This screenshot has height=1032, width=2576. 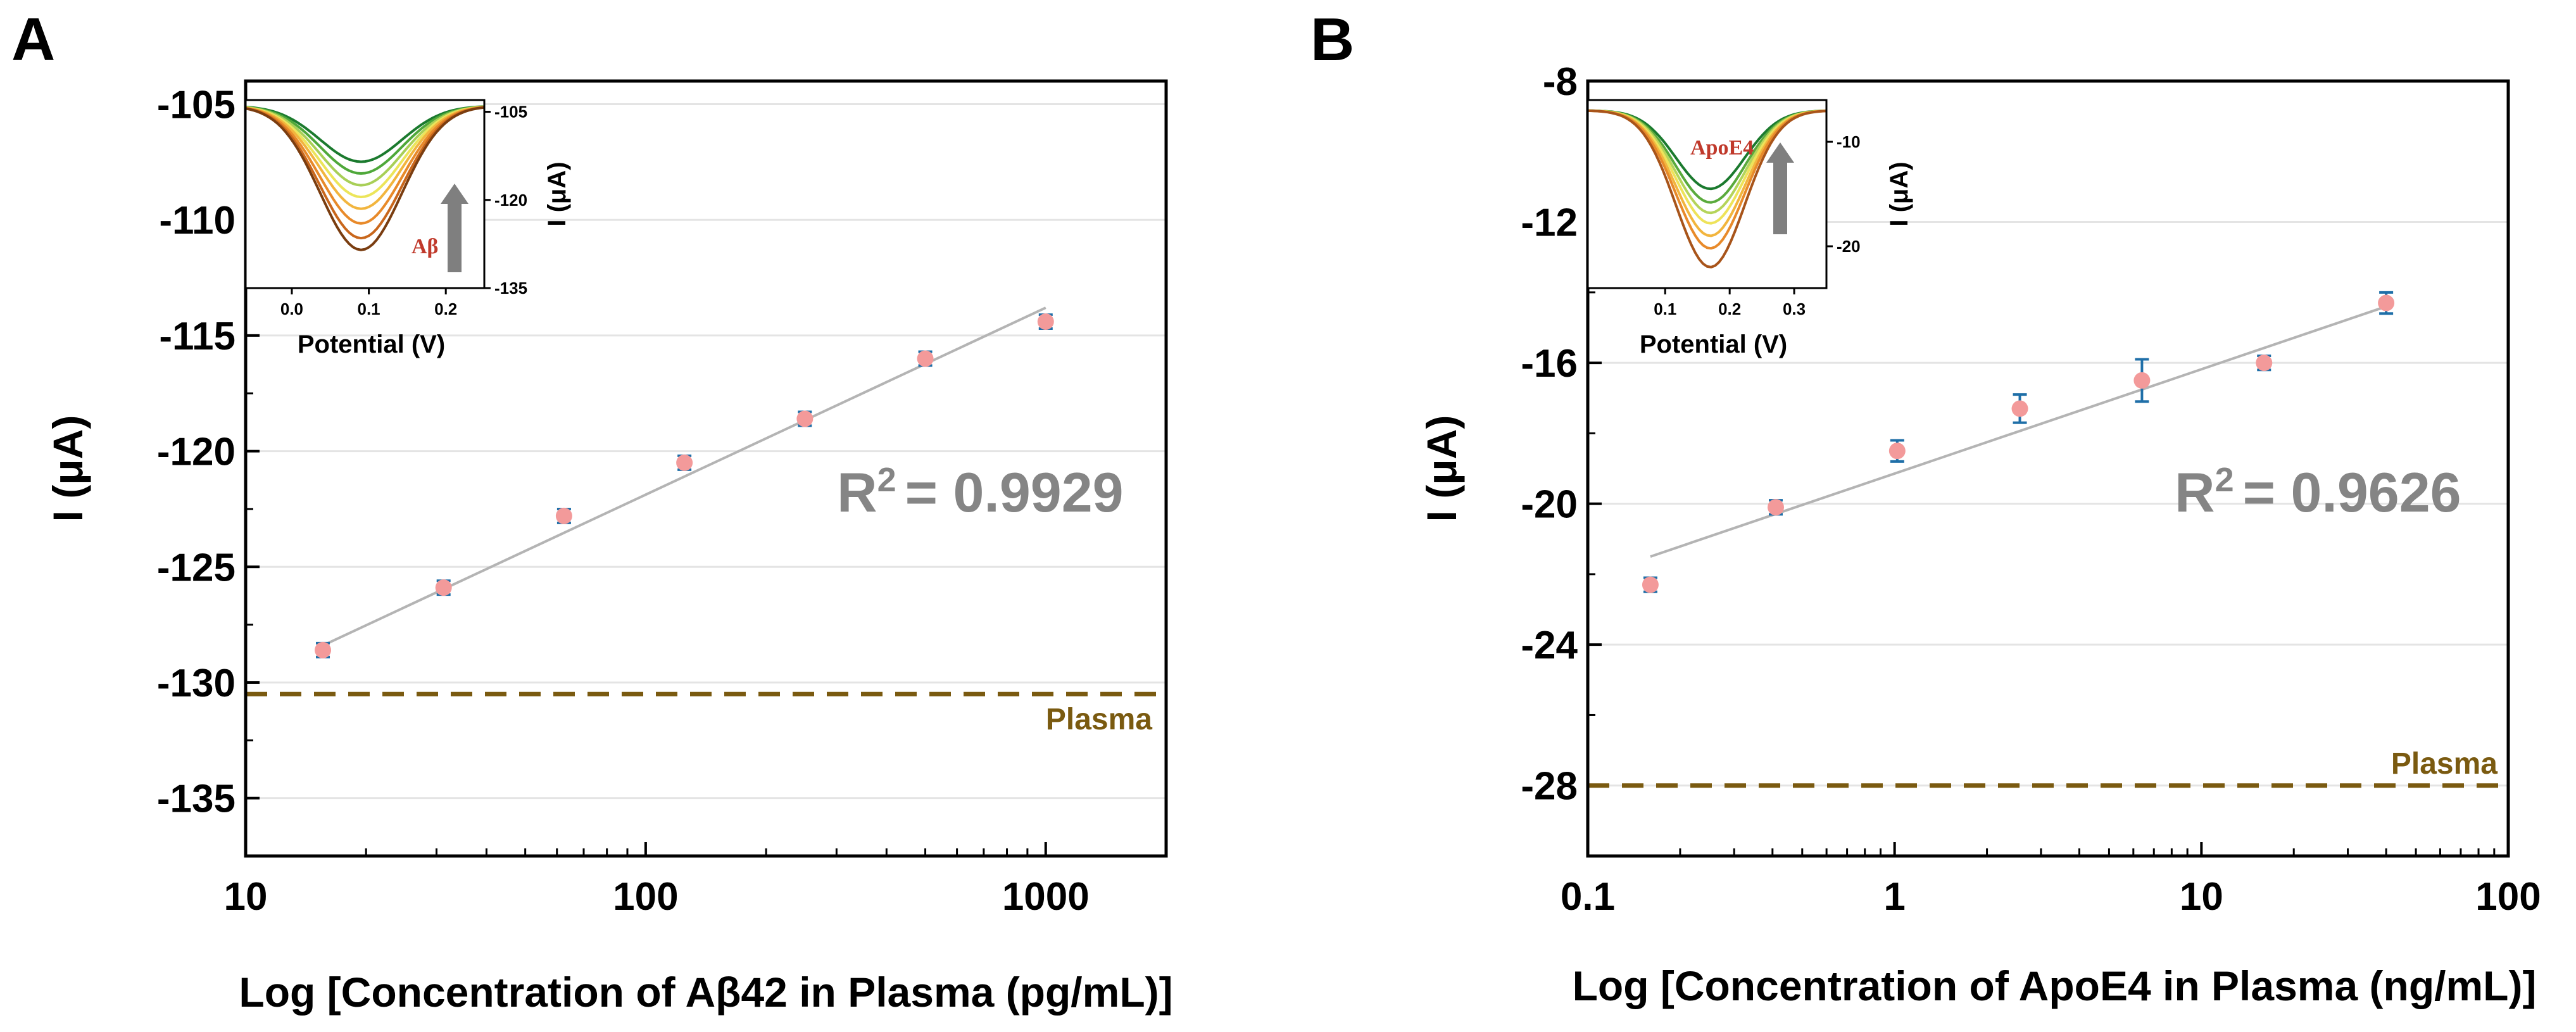 What do you see at coordinates (291, 308) in the screenshot?
I see `inset-x-tick-label: 0.0` at bounding box center [291, 308].